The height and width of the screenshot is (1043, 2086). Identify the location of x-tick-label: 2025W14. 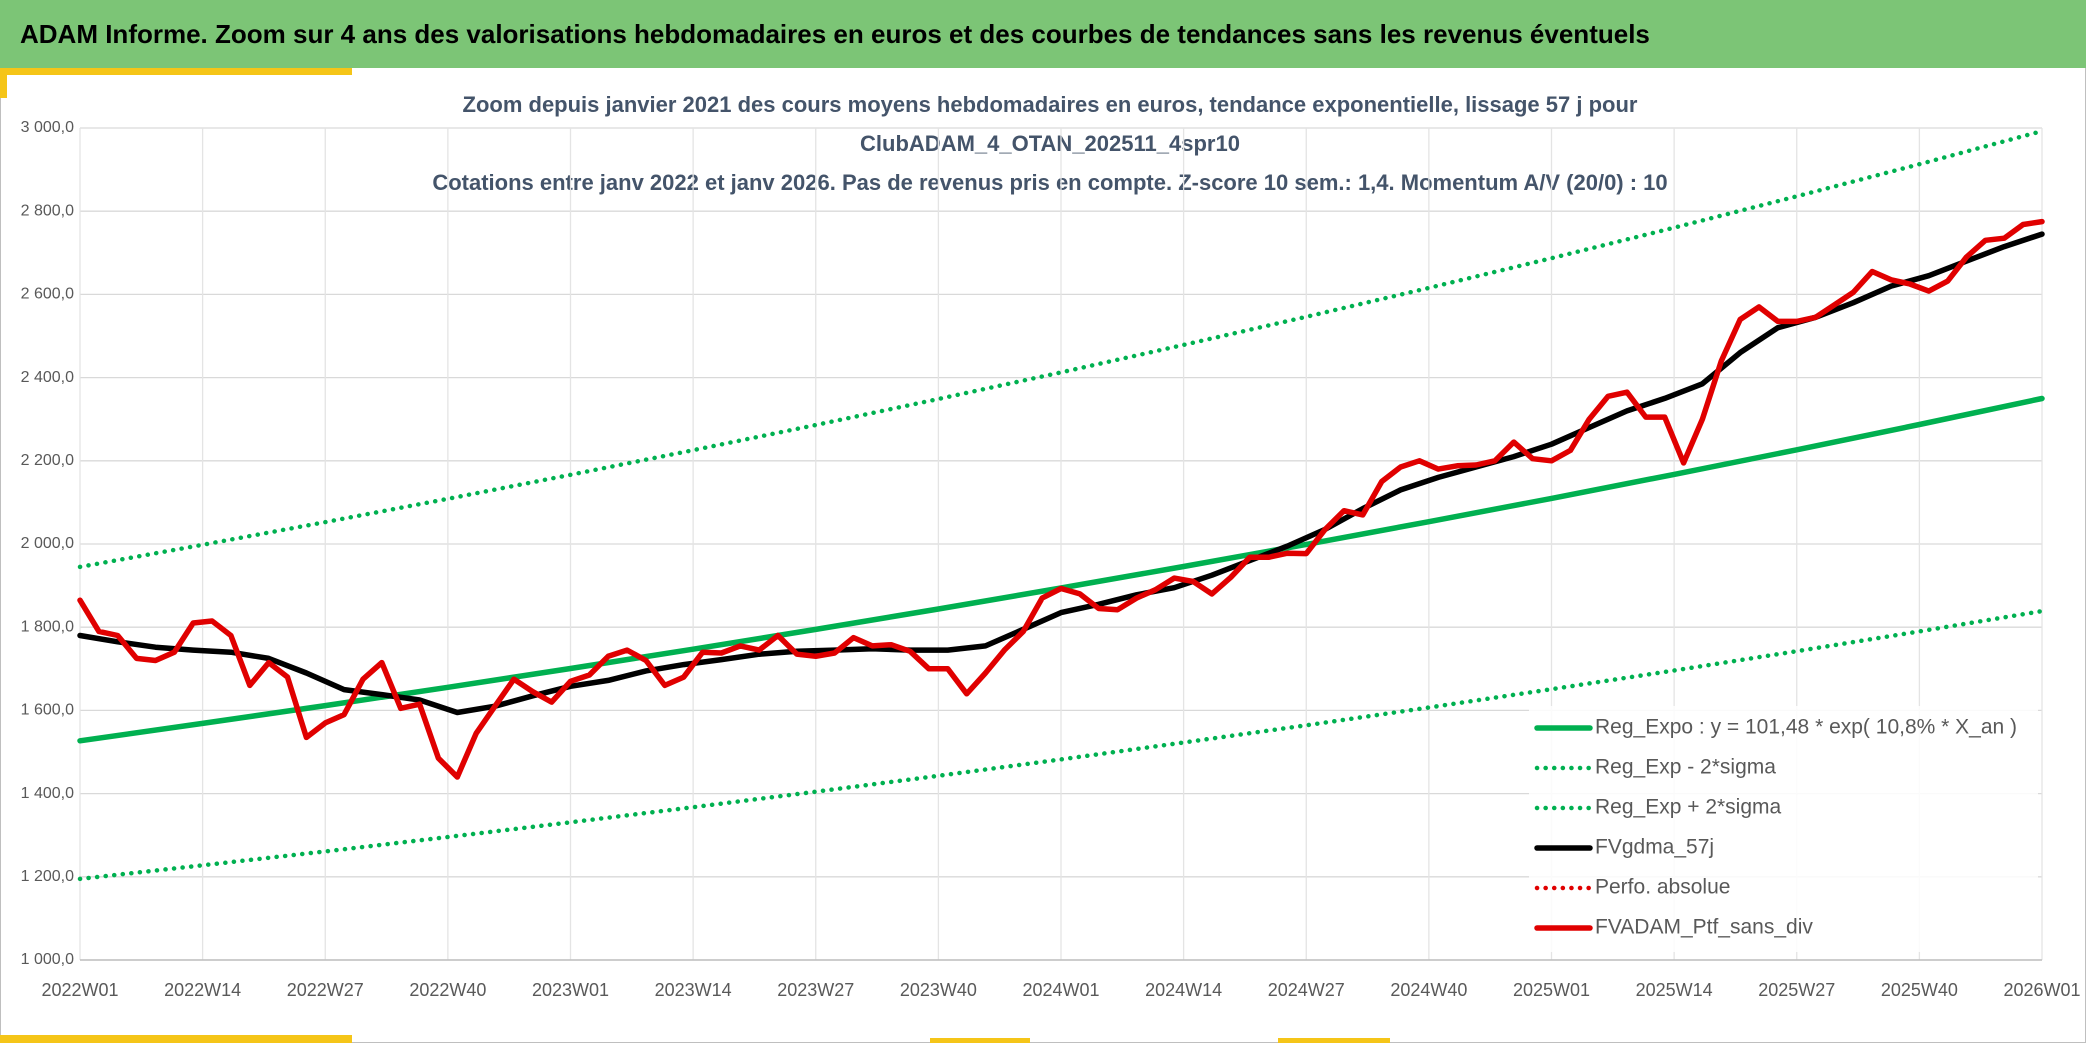
(1674, 990).